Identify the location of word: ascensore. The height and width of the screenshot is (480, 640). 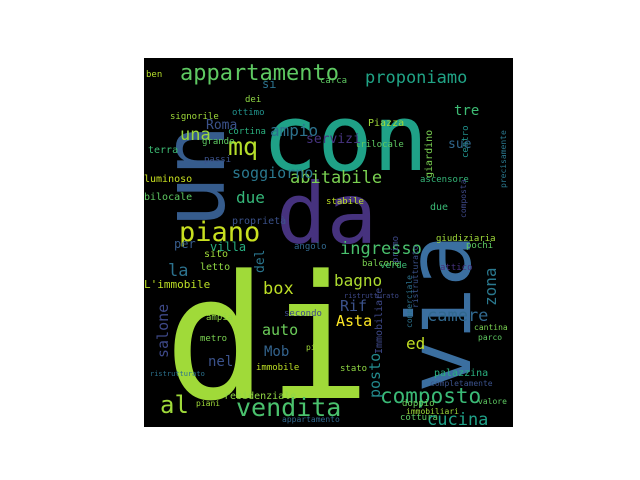
(444, 180).